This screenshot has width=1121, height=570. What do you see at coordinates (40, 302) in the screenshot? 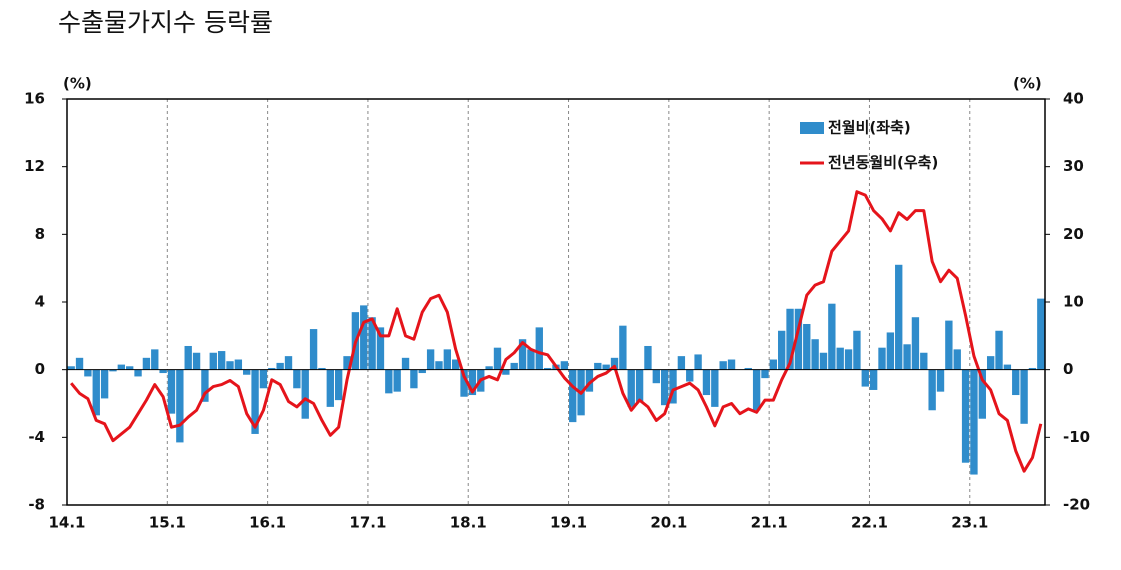
I see `y-tick-label: 4` at bounding box center [40, 302].